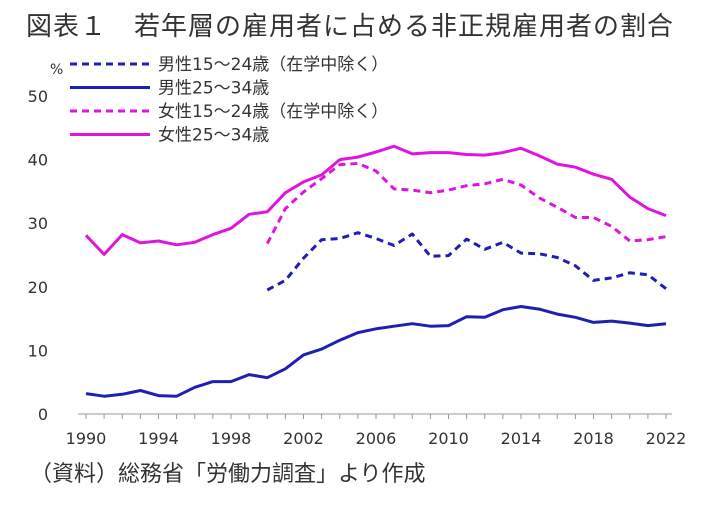  Describe the element at coordinates (38, 223) in the screenshot. I see `y-tick-label: 30` at that location.